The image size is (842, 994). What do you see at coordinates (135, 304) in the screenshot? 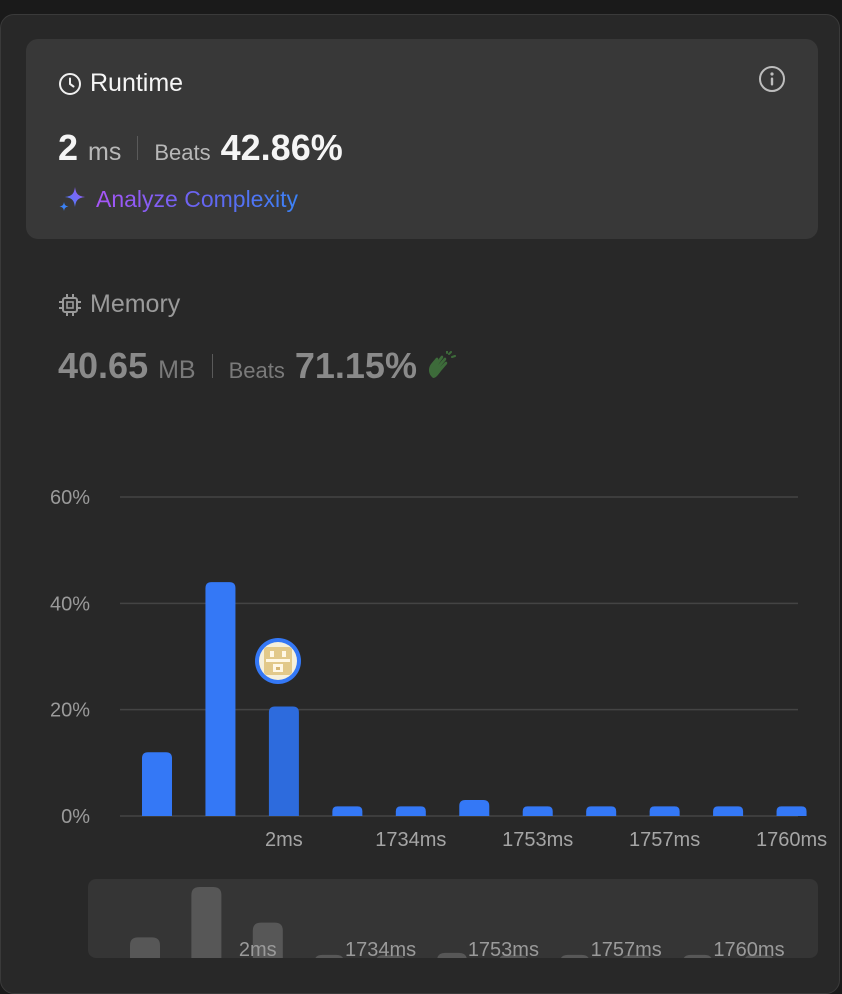
I see `memory-title: Memory` at bounding box center [135, 304].